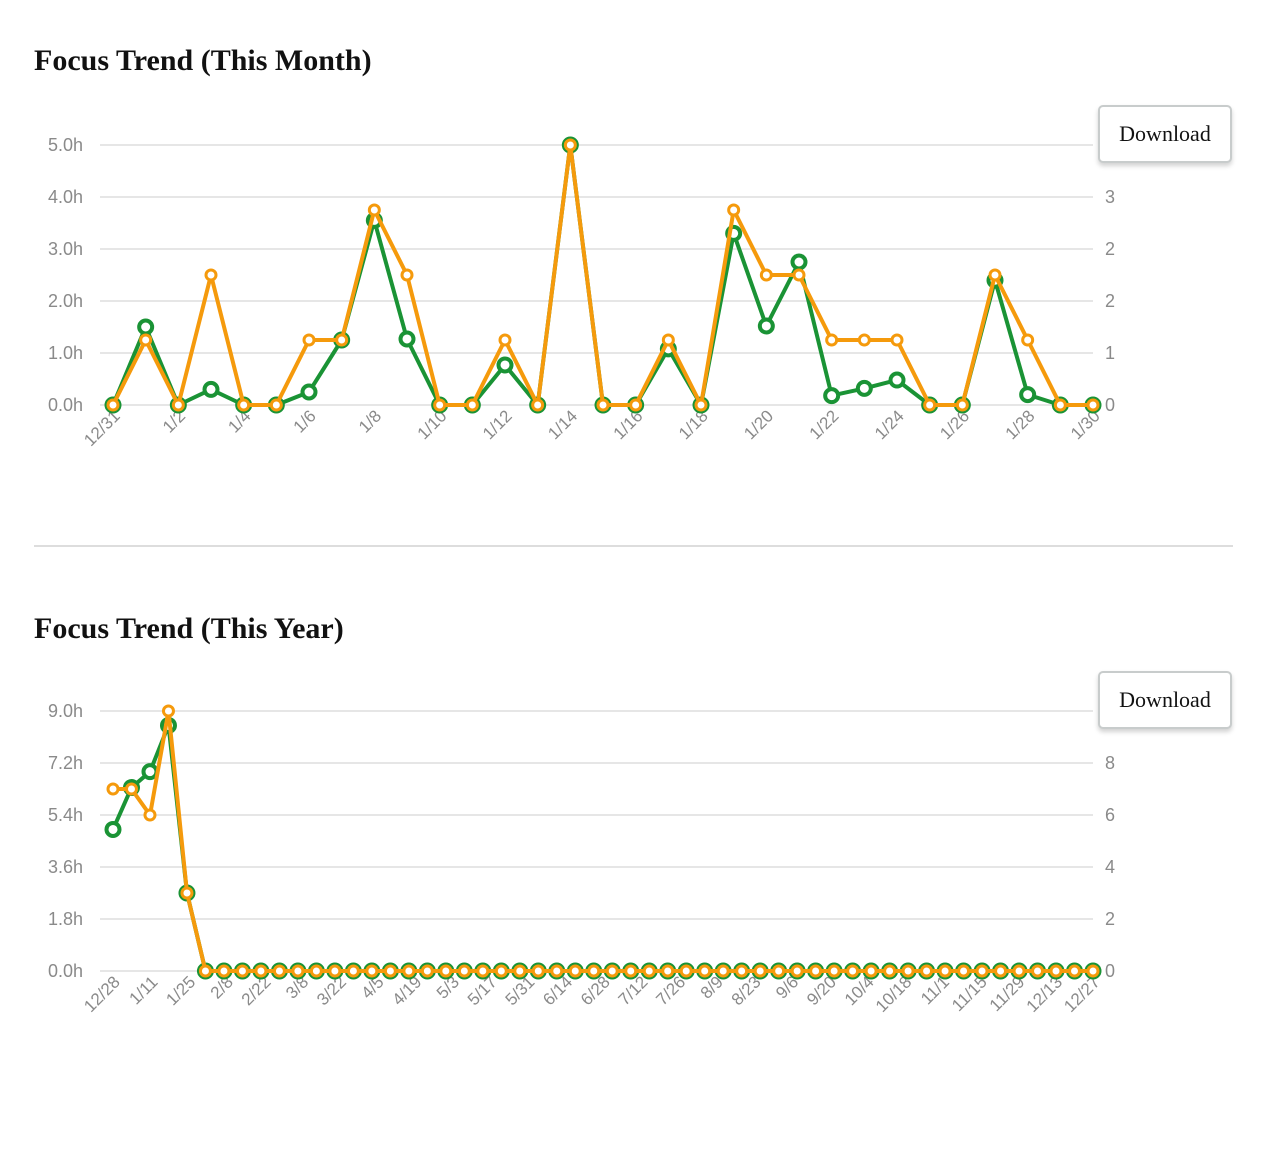  What do you see at coordinates (1165, 134) in the screenshot?
I see `month-download-button: Download` at bounding box center [1165, 134].